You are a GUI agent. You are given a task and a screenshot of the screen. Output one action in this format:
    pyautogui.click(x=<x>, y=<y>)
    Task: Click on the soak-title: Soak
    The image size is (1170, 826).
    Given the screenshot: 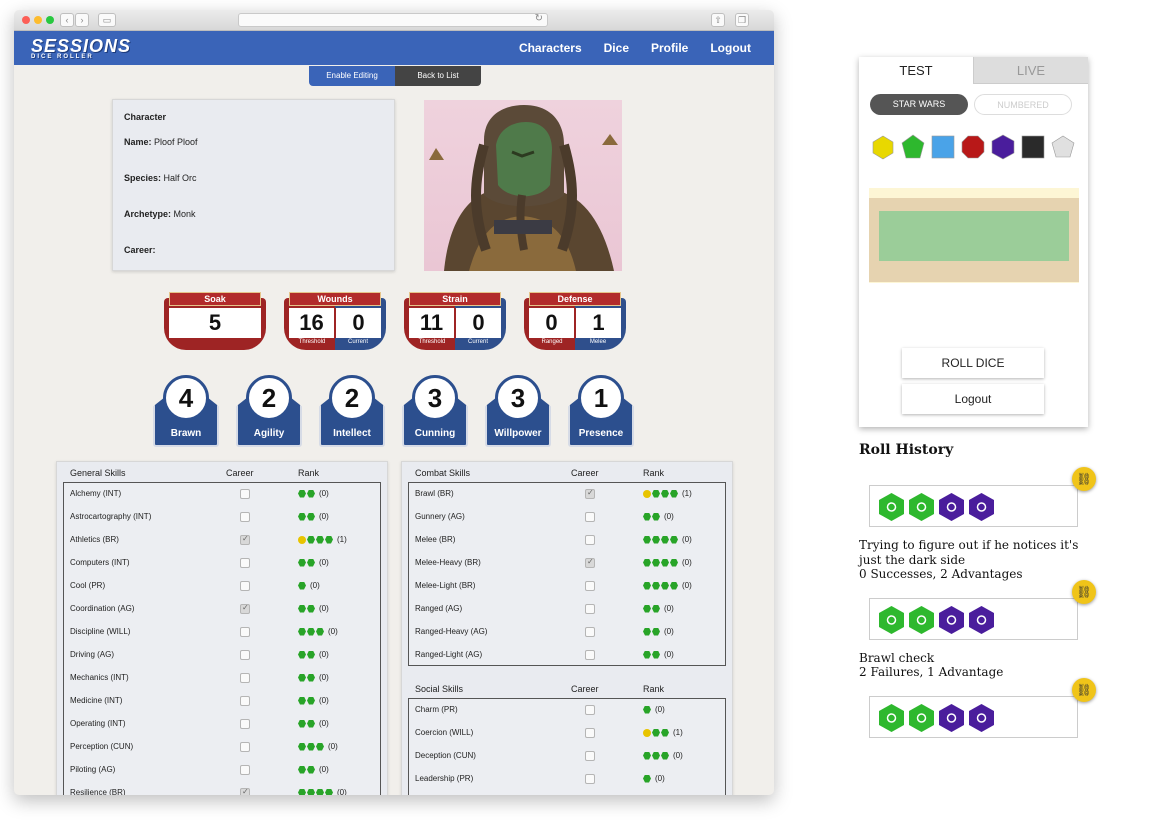 What is the action you would take?
    pyautogui.click(x=215, y=299)
    